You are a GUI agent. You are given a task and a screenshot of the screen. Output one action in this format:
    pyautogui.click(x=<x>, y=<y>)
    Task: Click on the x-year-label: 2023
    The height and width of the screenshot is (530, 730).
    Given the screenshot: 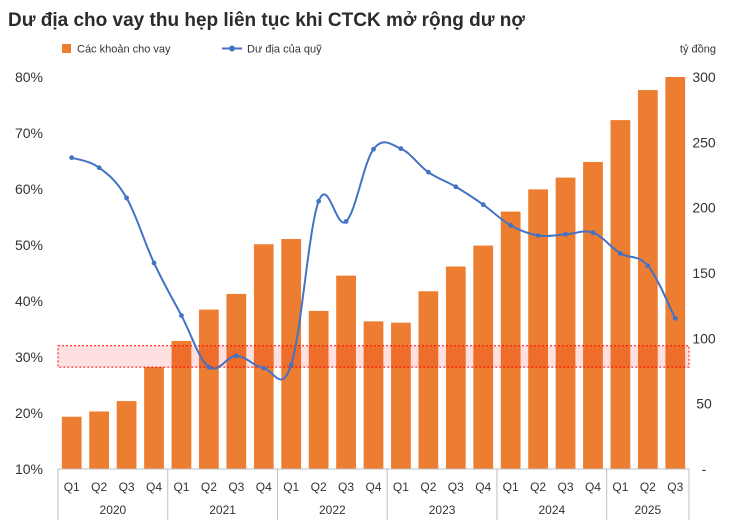 What is the action you would take?
    pyautogui.click(x=442, y=510)
    